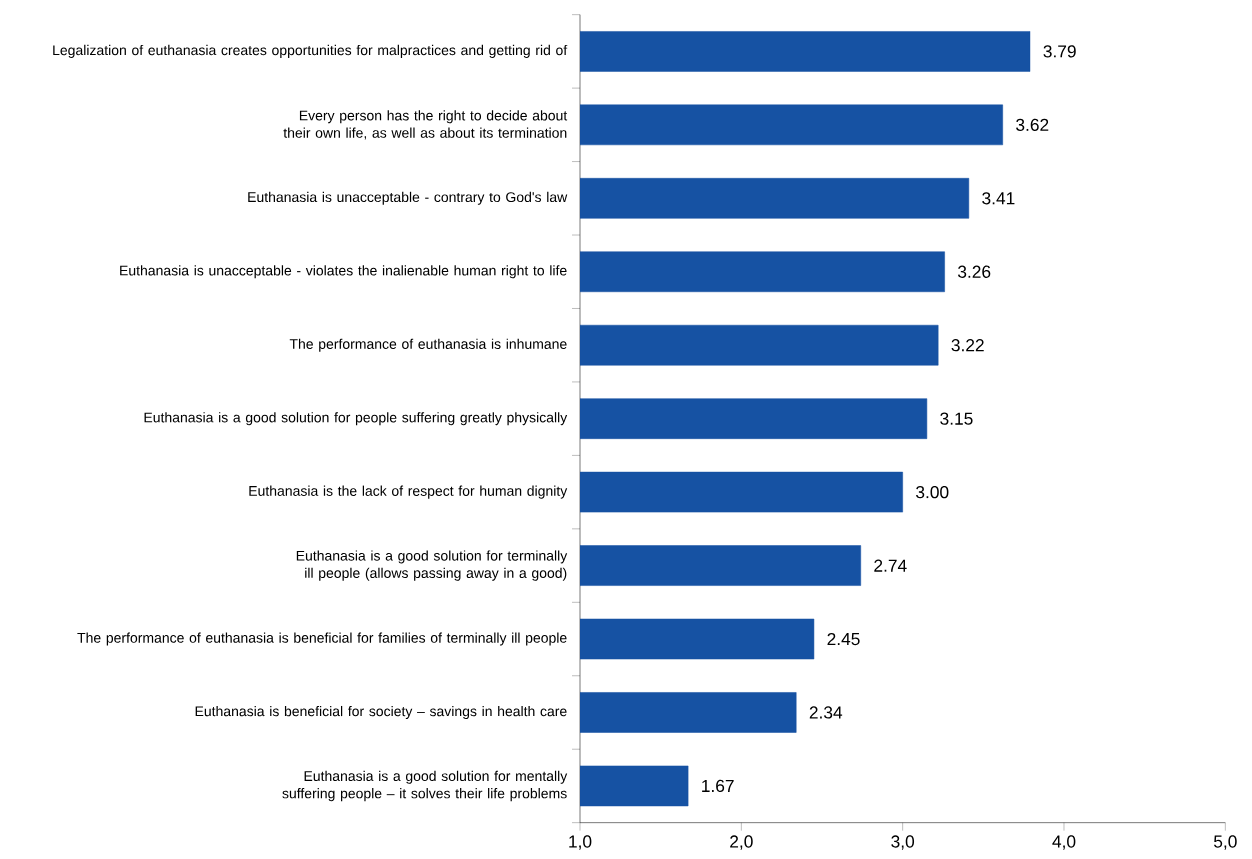 Image resolution: width=1252 pixels, height=859 pixels. What do you see at coordinates (580, 842) in the screenshot?
I see `x-tick-label: 1,0` at bounding box center [580, 842].